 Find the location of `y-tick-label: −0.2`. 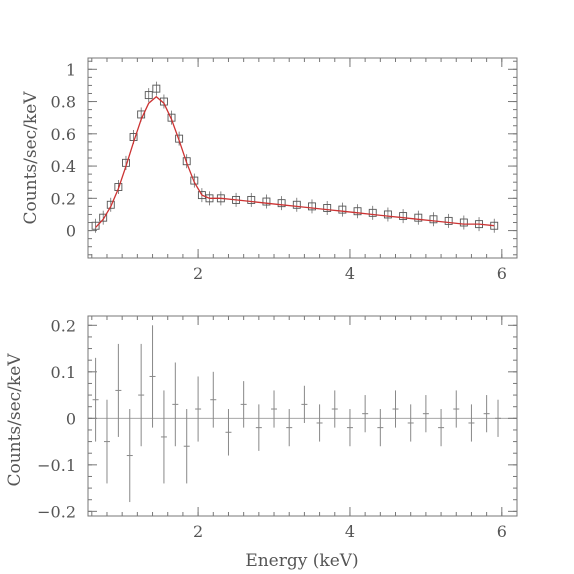

y-tick-label: −0.2 is located at coordinates (56, 511).